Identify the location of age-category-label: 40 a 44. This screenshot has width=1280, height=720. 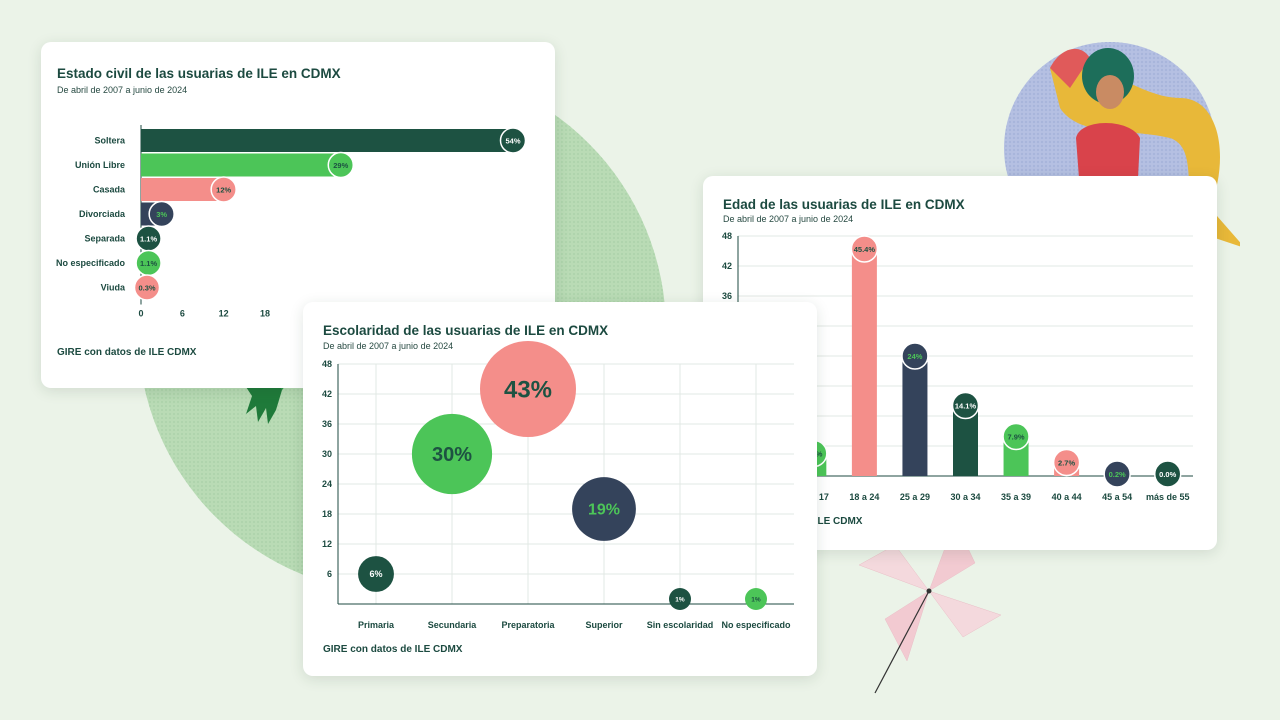
(1067, 497).